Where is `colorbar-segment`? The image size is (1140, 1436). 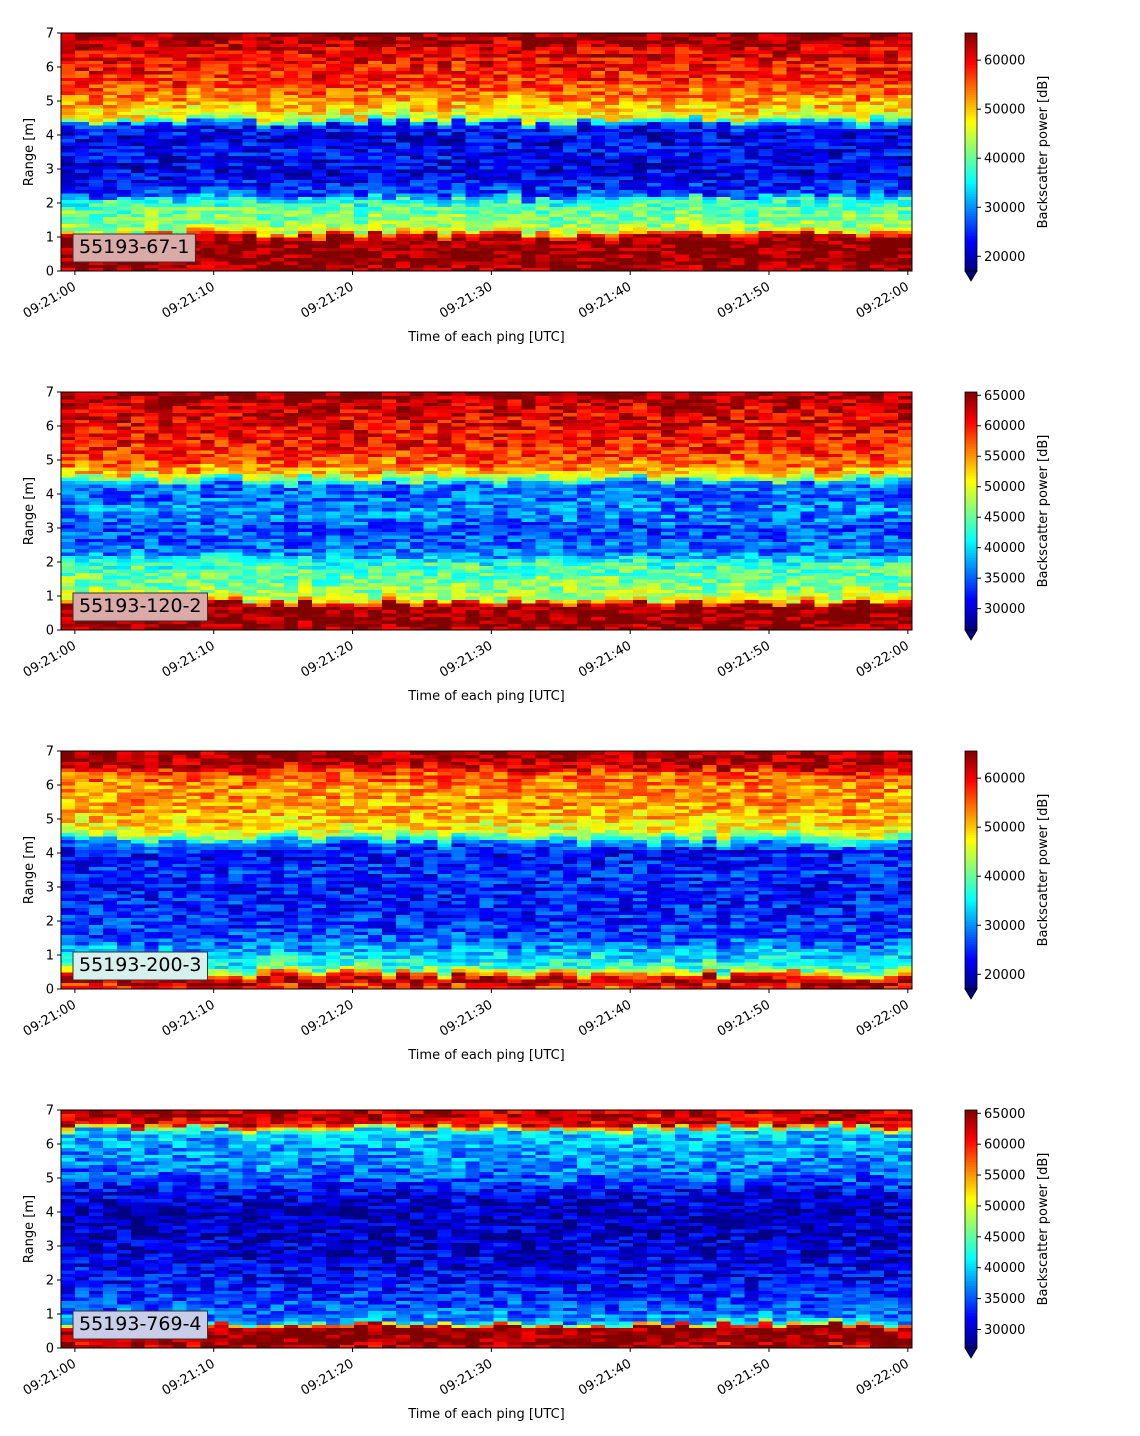 colorbar-segment is located at coordinates (971, 109).